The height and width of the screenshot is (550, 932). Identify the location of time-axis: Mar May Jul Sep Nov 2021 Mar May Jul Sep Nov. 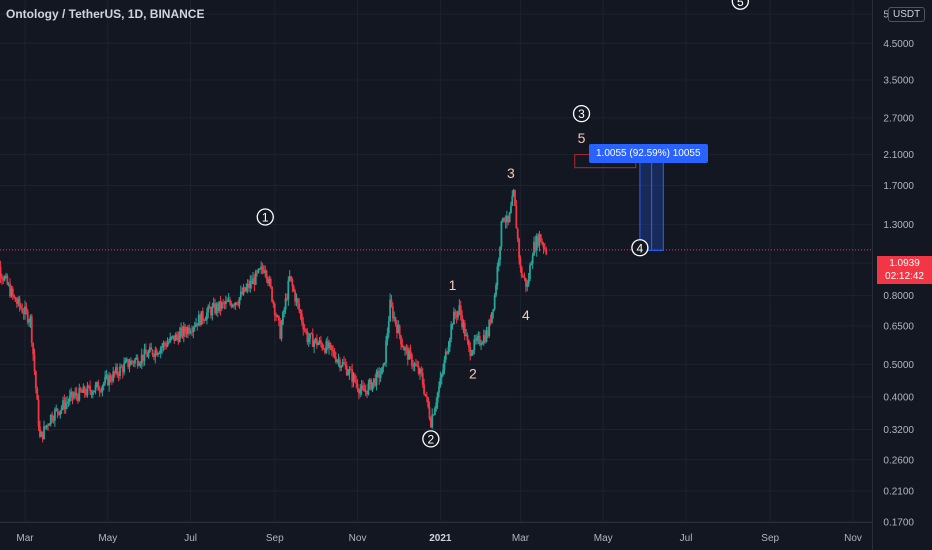
(439, 538).